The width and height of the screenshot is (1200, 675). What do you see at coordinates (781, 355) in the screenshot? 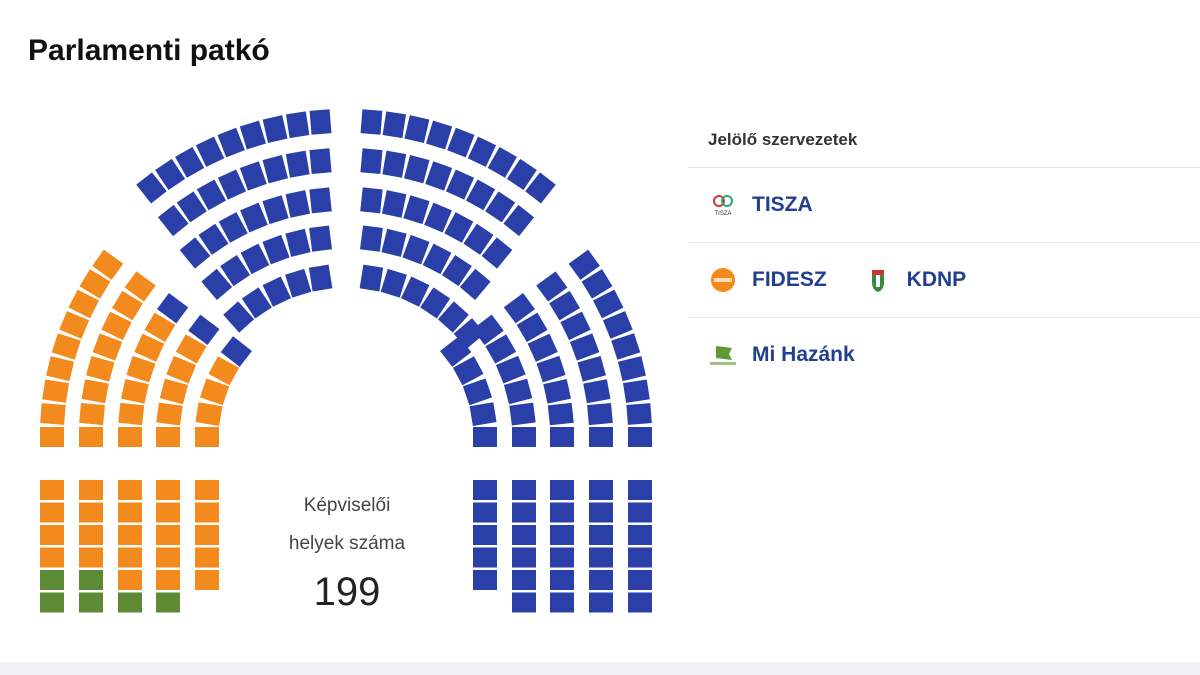
I see `legend-item-mi-hazank: Mi Hazánk` at bounding box center [781, 355].